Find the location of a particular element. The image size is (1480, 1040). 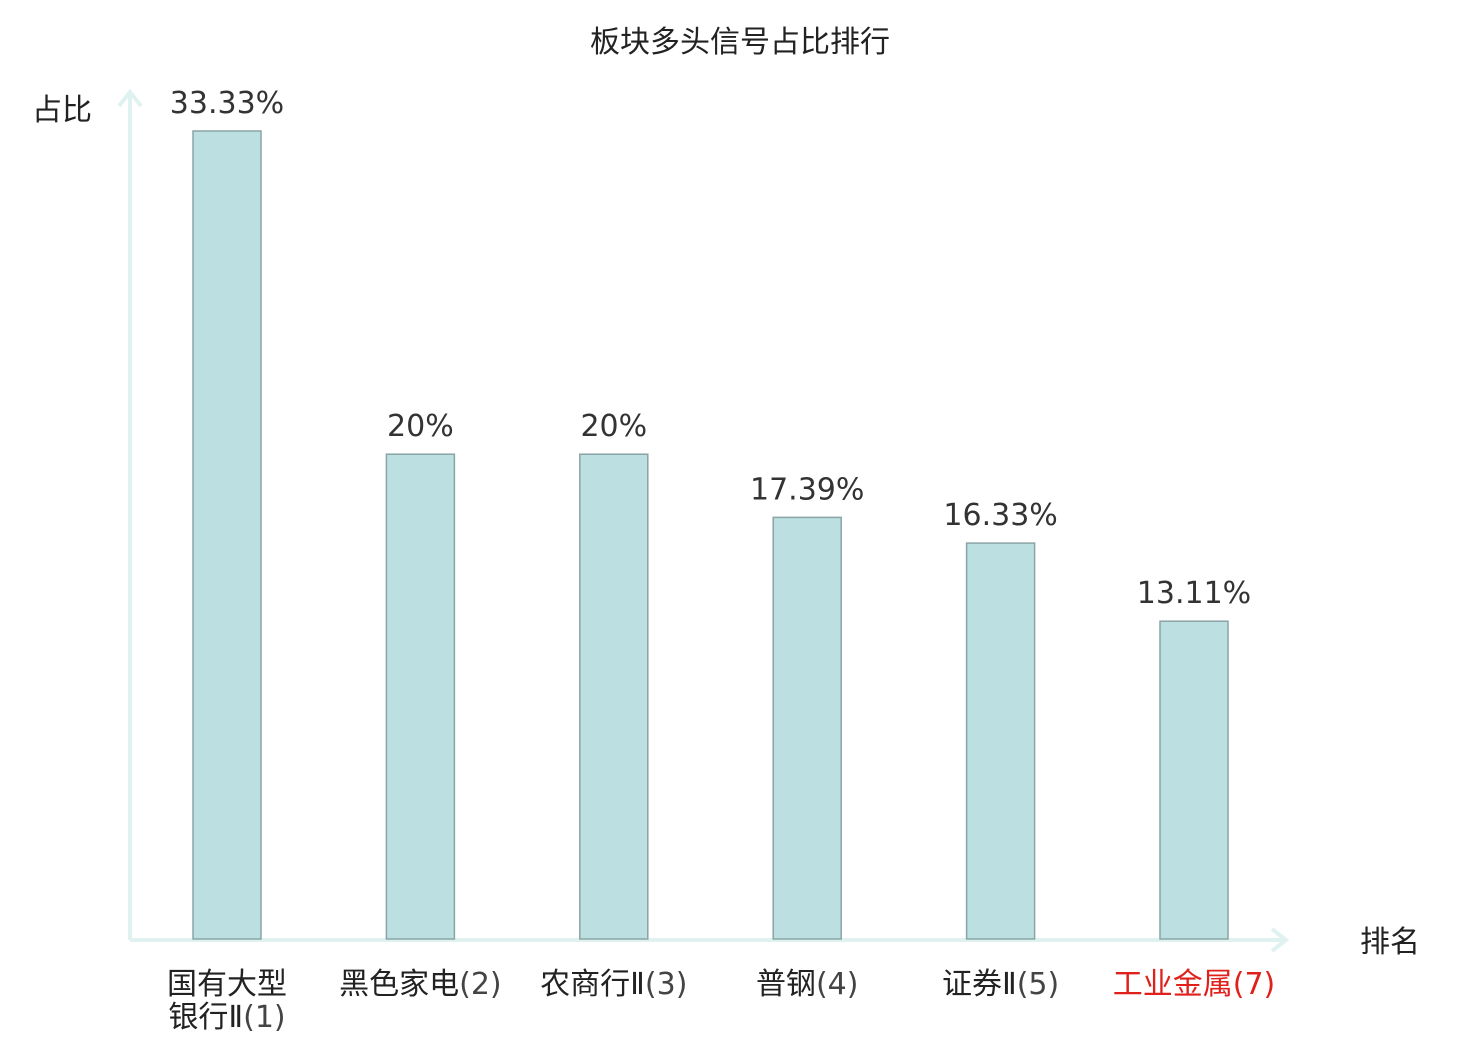

value-label-6: 13.11% is located at coordinates (1194, 593).